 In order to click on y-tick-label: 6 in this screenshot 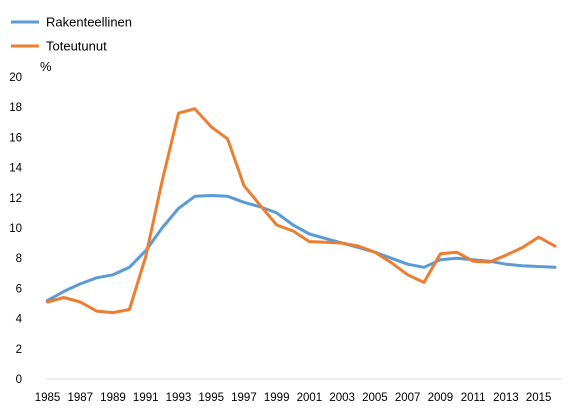, I will do `click(19, 289)`.